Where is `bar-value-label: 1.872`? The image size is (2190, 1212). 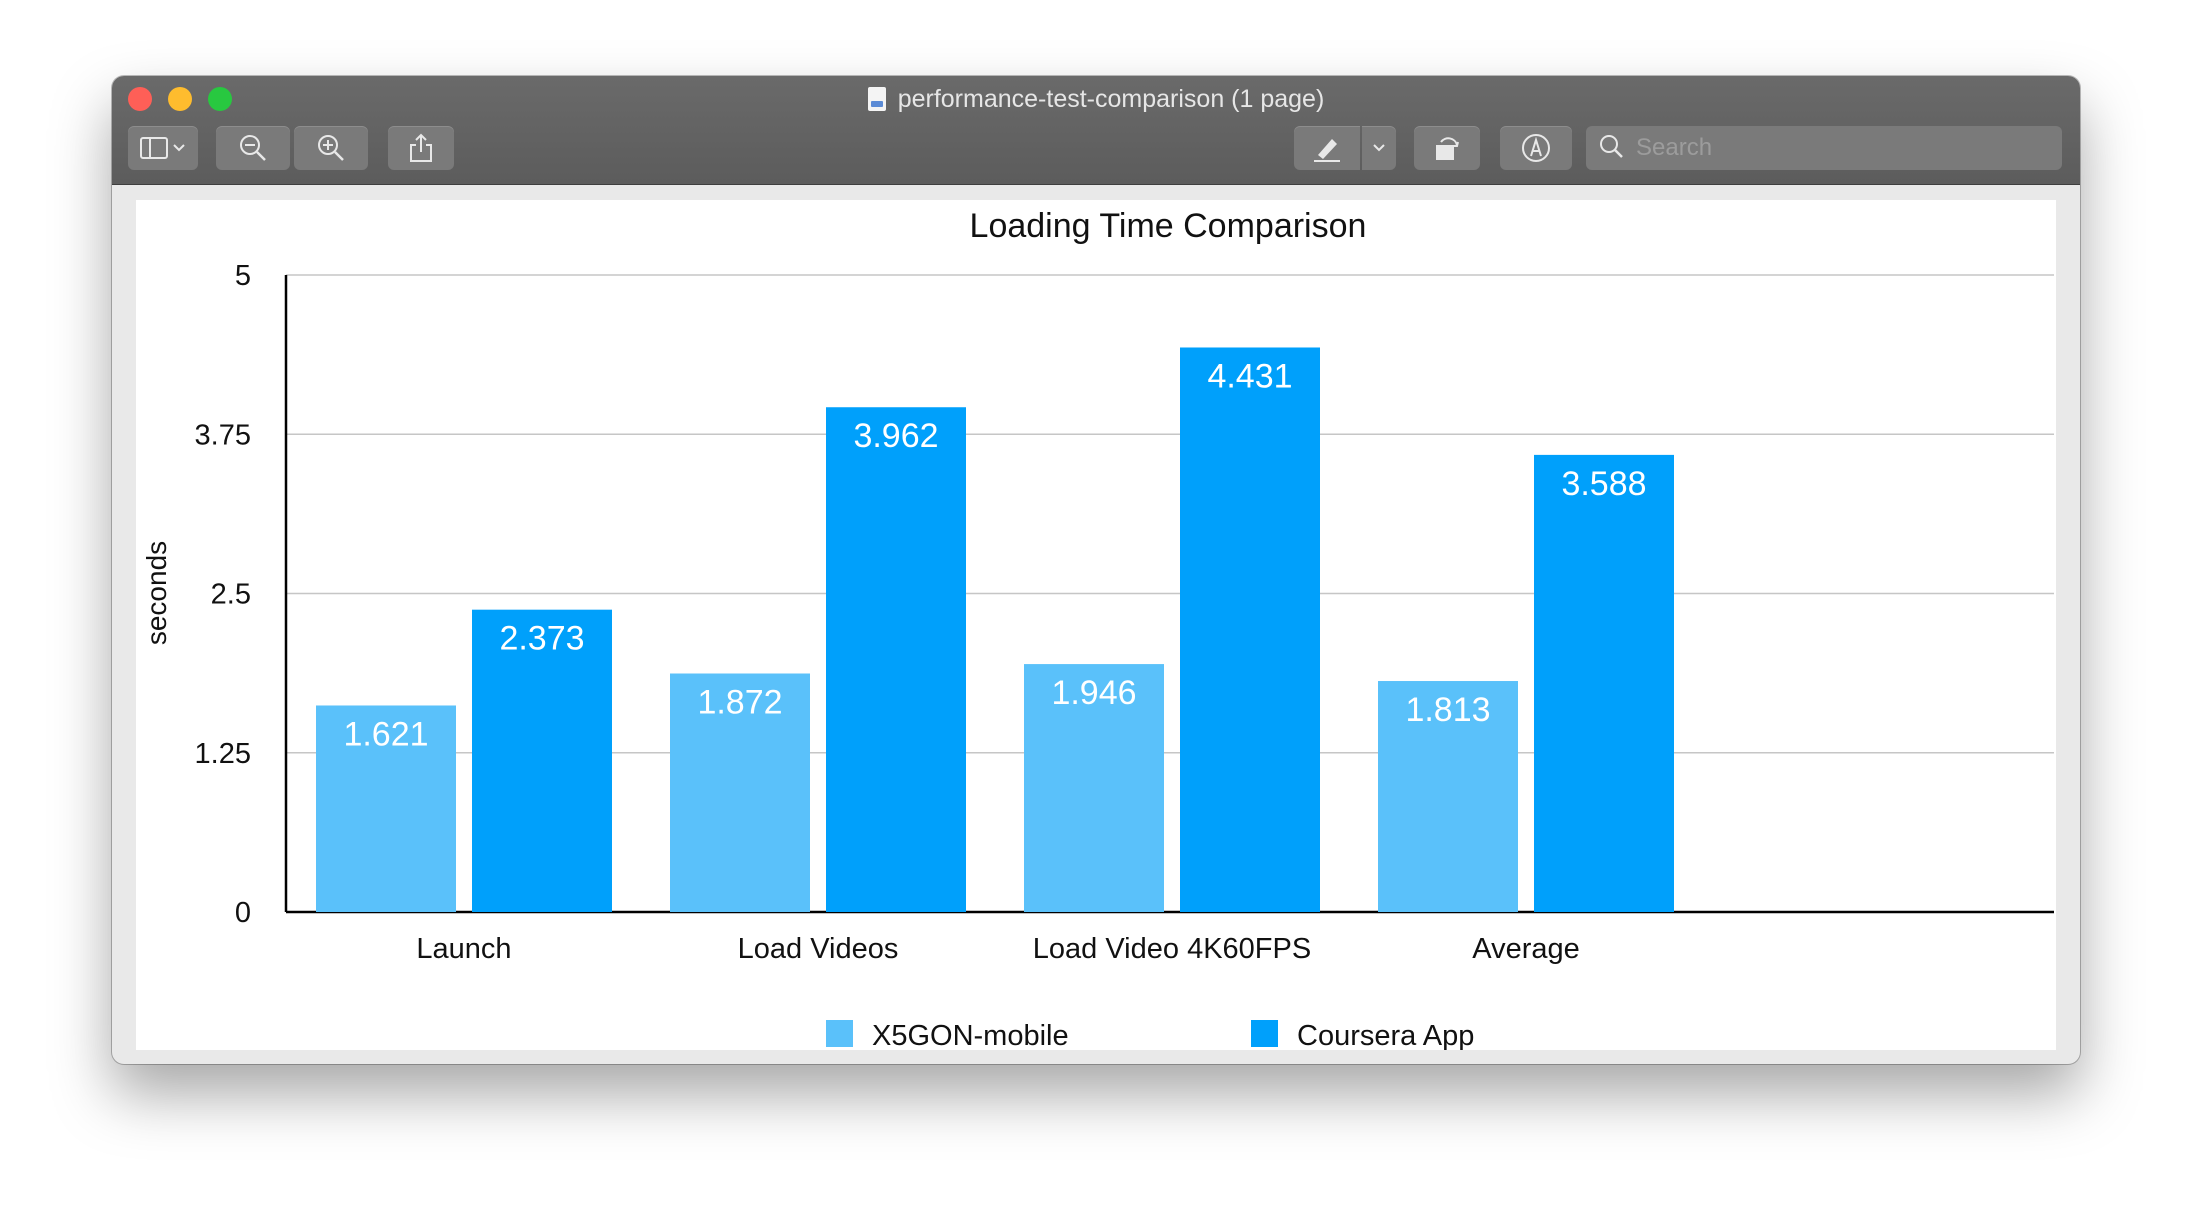 bar-value-label: 1.872 is located at coordinates (739, 703).